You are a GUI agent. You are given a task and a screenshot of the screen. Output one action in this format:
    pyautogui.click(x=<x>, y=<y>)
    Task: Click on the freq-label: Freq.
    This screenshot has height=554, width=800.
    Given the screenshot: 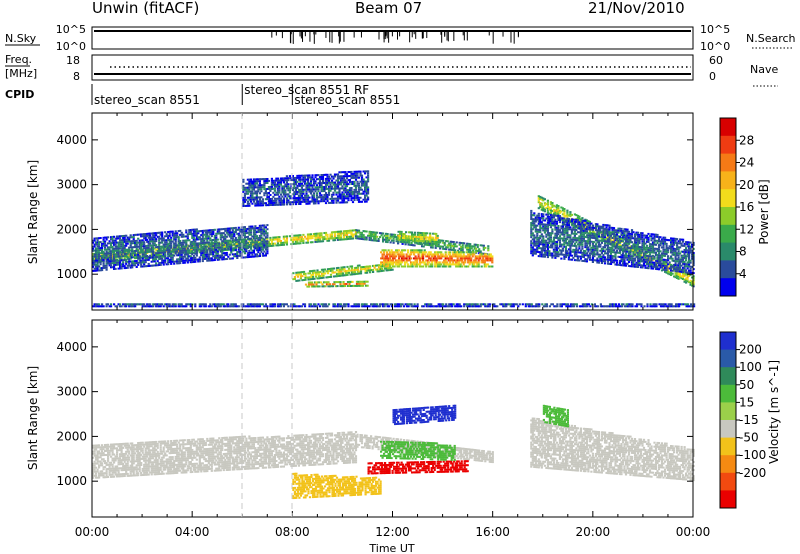 What is the action you would take?
    pyautogui.click(x=18, y=59)
    